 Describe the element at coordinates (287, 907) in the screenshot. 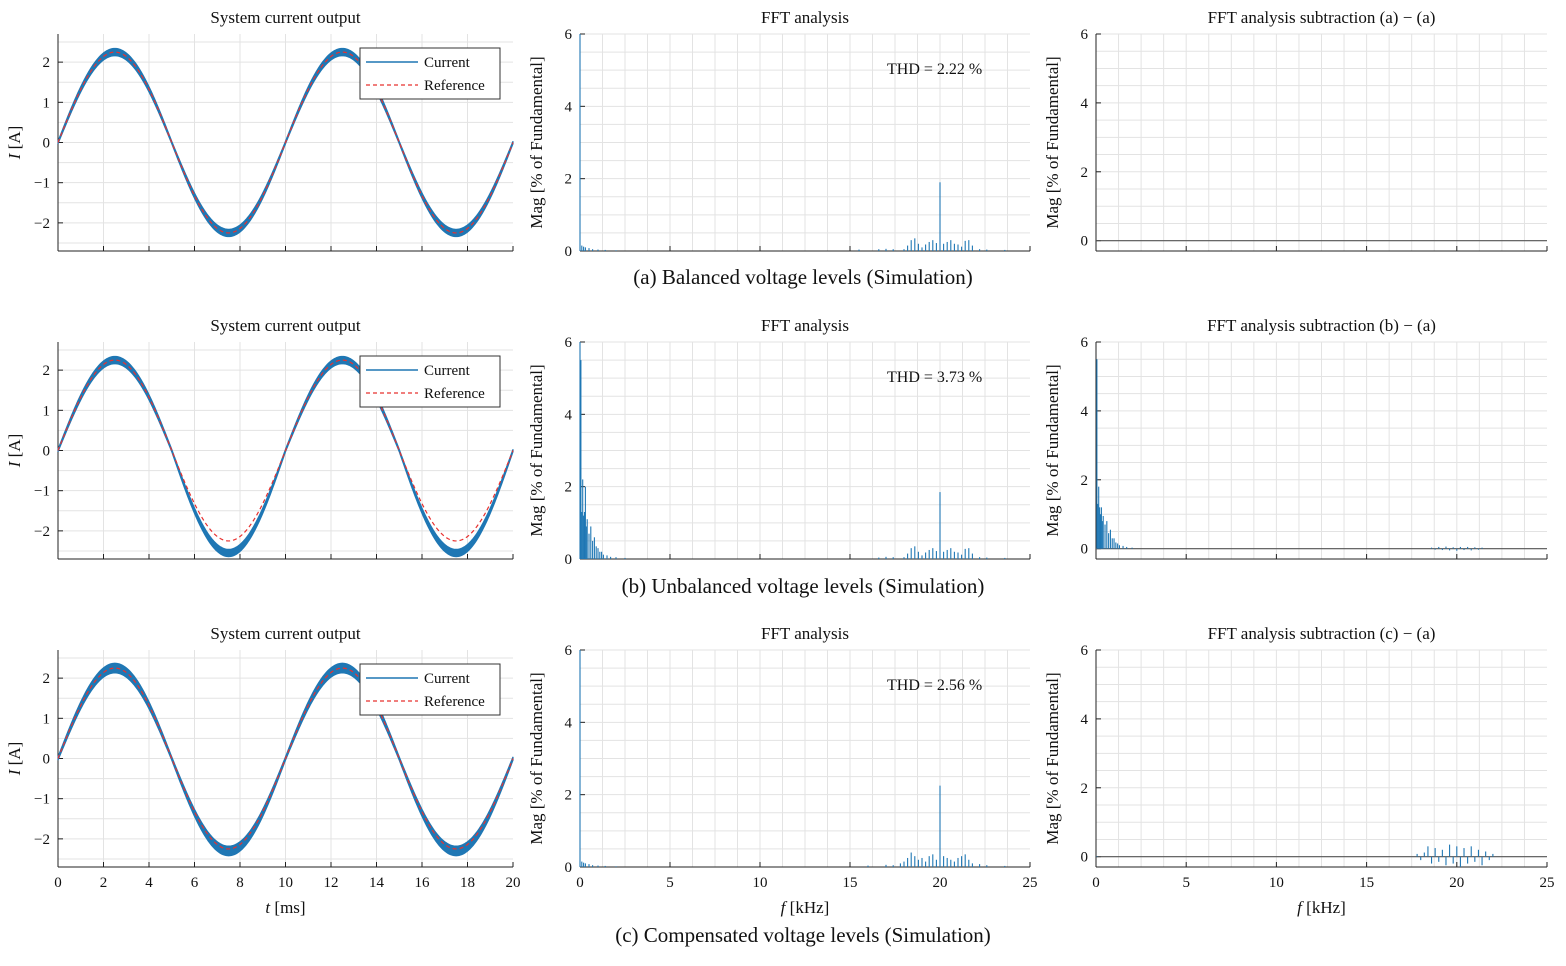

I see `x-axis-unit: [ms]` at that location.